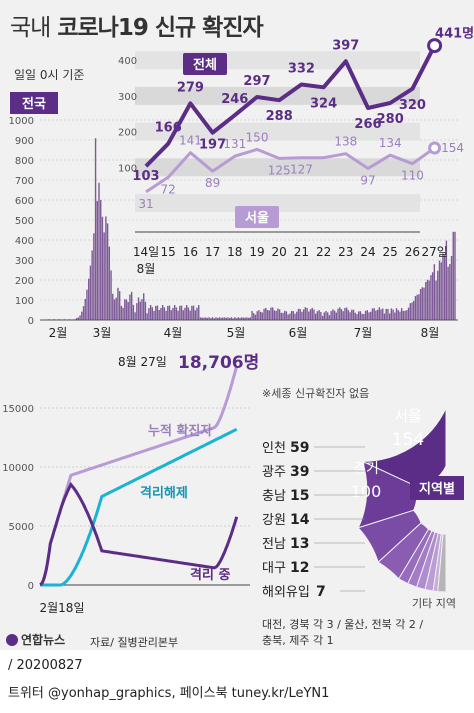 The width and height of the screenshot is (474, 713). I want to click on bar-y-tick: 400, so click(24, 241).